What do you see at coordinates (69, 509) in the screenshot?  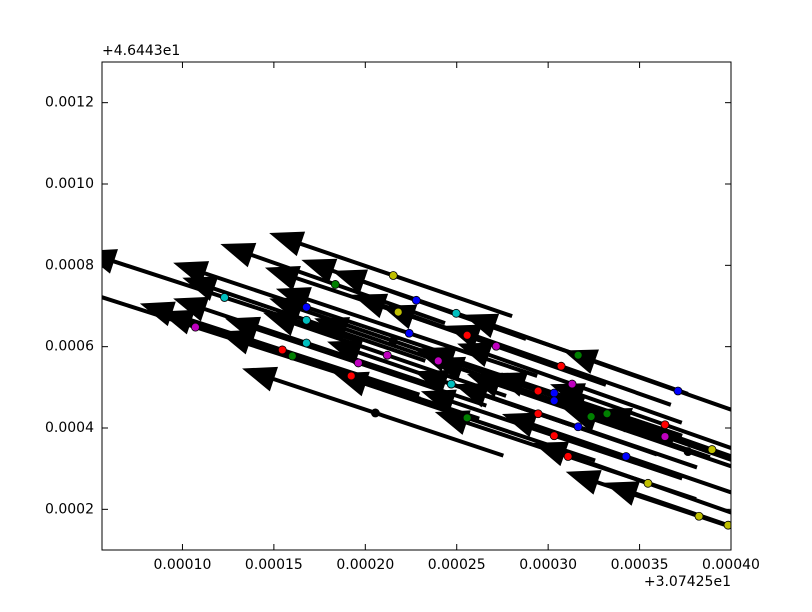 I see `y-tick-label: 0.0002` at bounding box center [69, 509].